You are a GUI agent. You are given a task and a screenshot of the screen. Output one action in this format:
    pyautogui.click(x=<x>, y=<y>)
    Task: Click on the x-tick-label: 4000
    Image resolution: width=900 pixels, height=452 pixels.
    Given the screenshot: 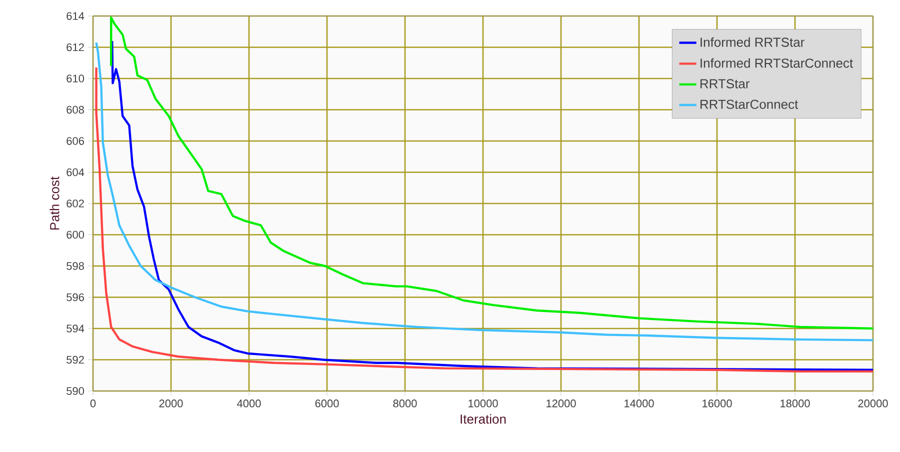 What is the action you would take?
    pyautogui.click(x=249, y=404)
    